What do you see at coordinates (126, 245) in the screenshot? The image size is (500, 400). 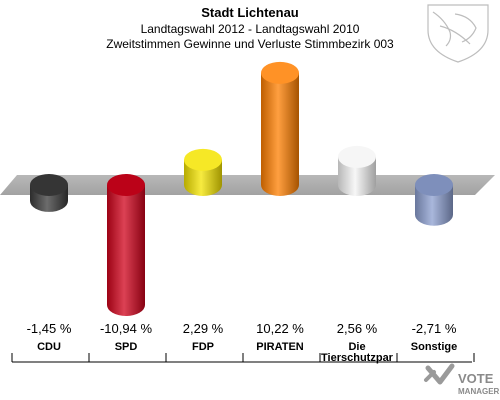 I see `bar-spd` at bounding box center [126, 245].